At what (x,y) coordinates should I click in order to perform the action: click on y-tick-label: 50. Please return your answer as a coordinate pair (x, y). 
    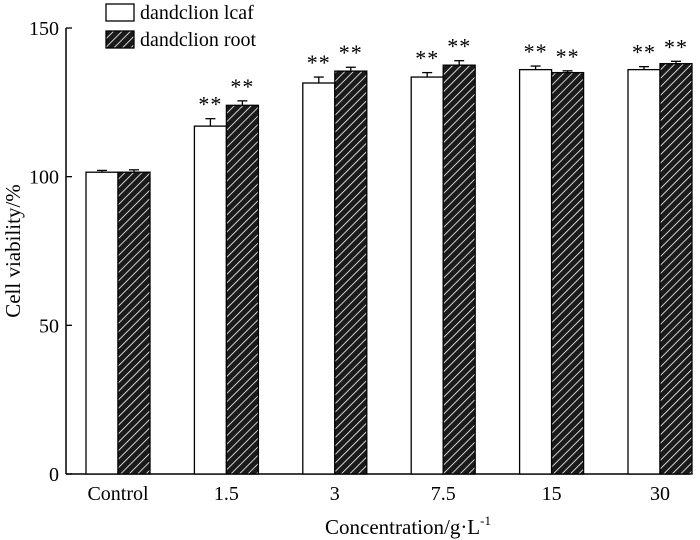
    Looking at the image, I should click on (49, 326).